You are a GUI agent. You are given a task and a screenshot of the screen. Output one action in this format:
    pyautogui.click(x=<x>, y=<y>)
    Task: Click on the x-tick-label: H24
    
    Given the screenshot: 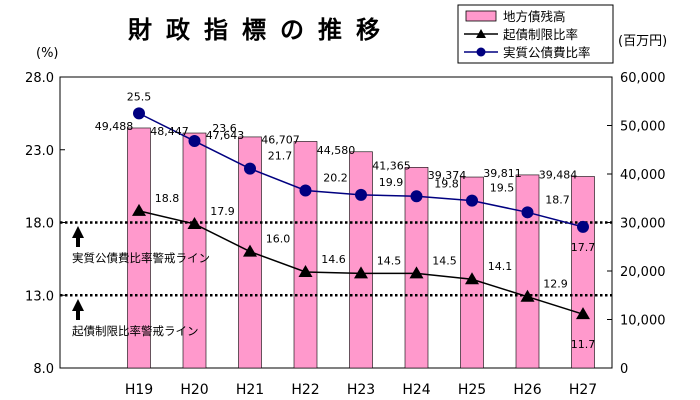 What is the action you would take?
    pyautogui.click(x=416, y=390)
    